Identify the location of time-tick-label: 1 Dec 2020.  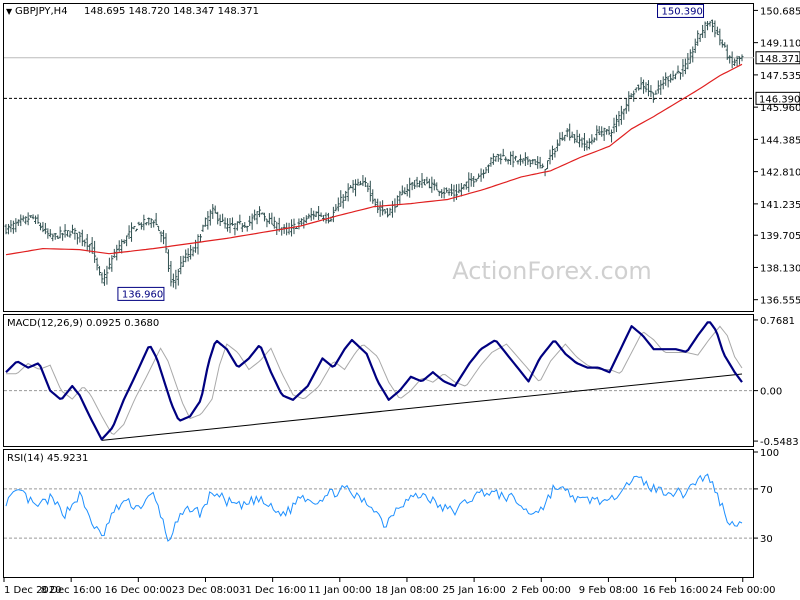
(33, 590).